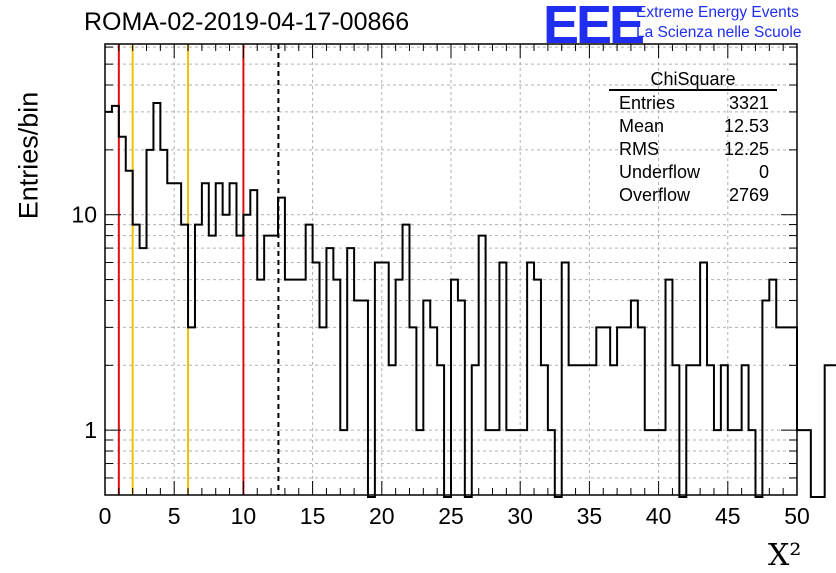  Describe the element at coordinates (655, 195) in the screenshot. I see `stats-label: Overflow` at that location.